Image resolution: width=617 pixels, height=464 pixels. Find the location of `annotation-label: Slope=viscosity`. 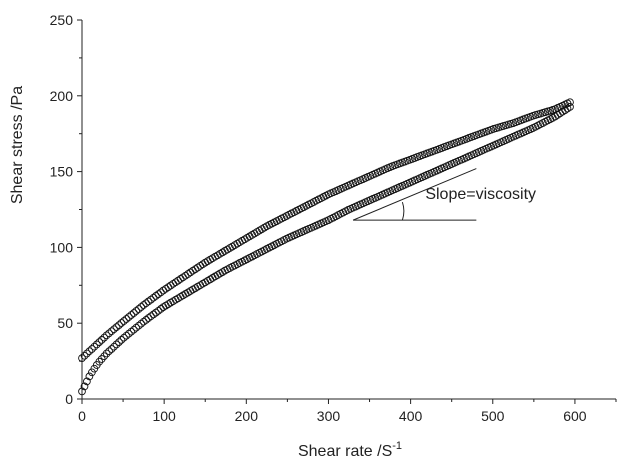

annotation-label: Slope=viscosity is located at coordinates (480, 194).